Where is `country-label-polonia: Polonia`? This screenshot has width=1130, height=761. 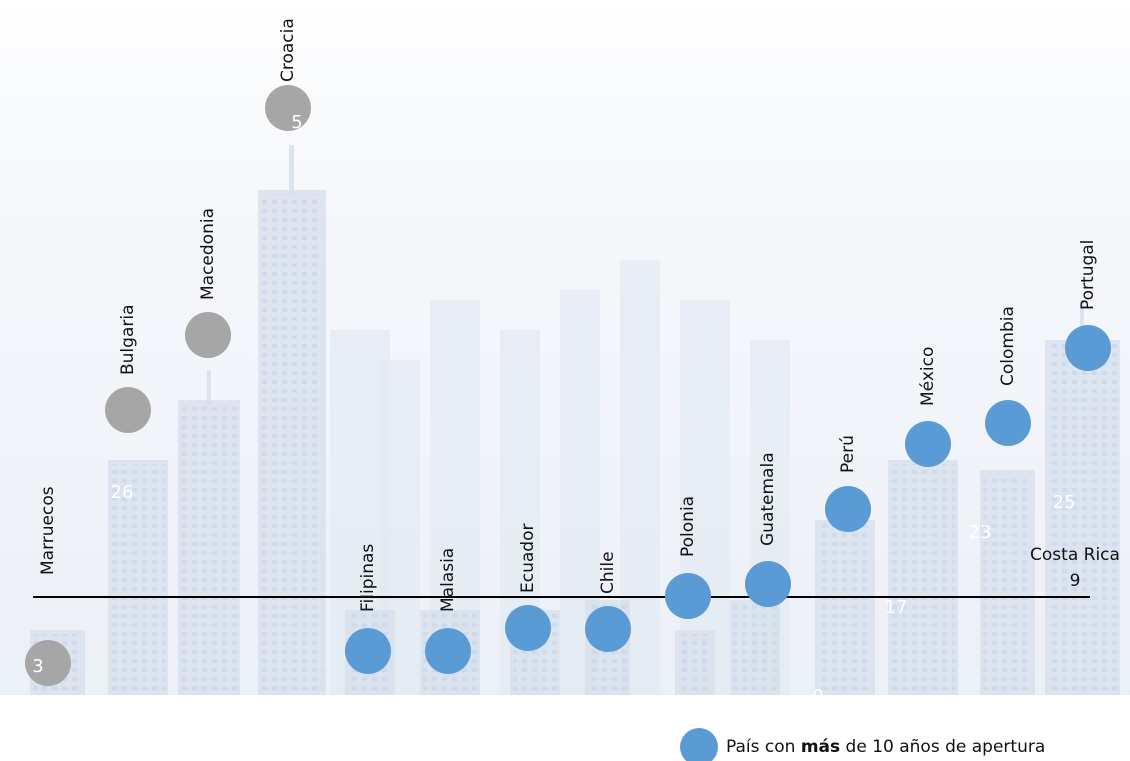 country-label-polonia: Polonia is located at coordinates (688, 526).